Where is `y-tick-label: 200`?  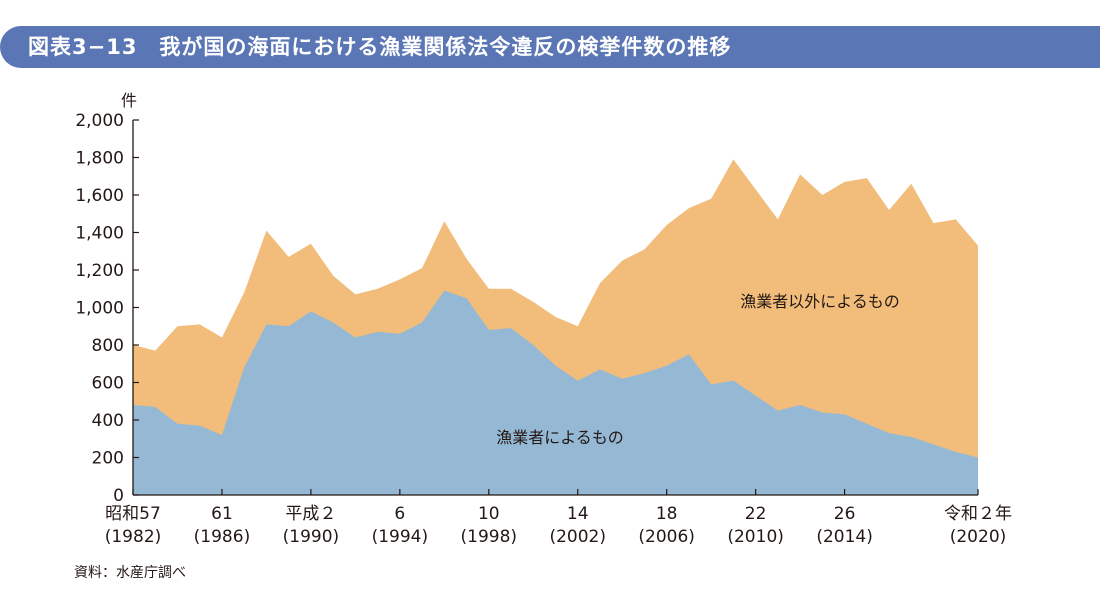 y-tick-label: 200 is located at coordinates (108, 459).